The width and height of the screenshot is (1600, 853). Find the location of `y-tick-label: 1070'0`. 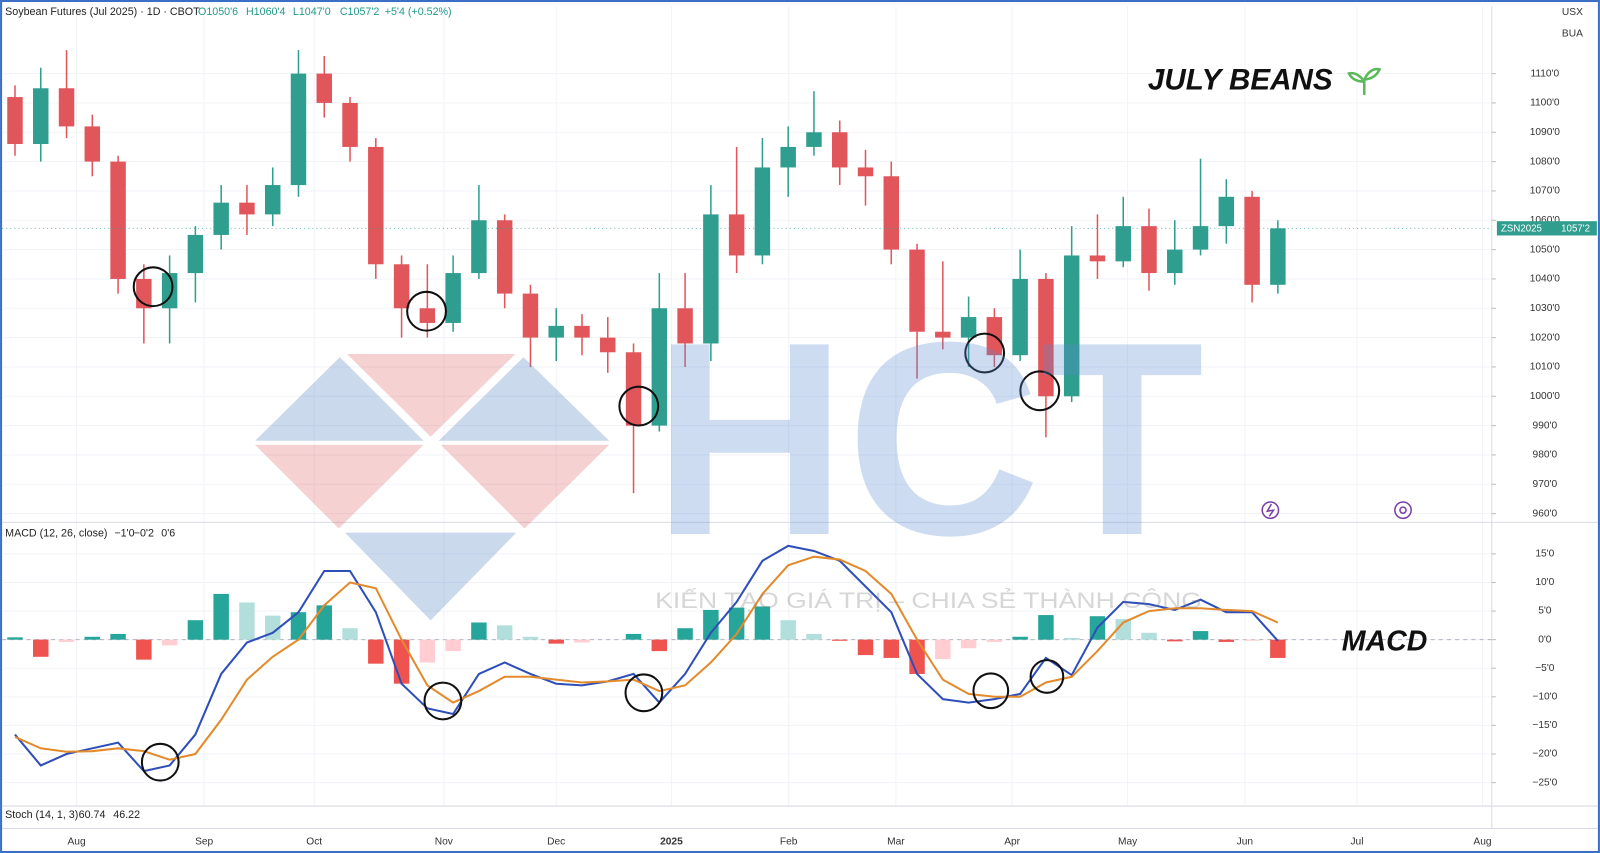

y-tick-label: 1070'0 is located at coordinates (1545, 191).